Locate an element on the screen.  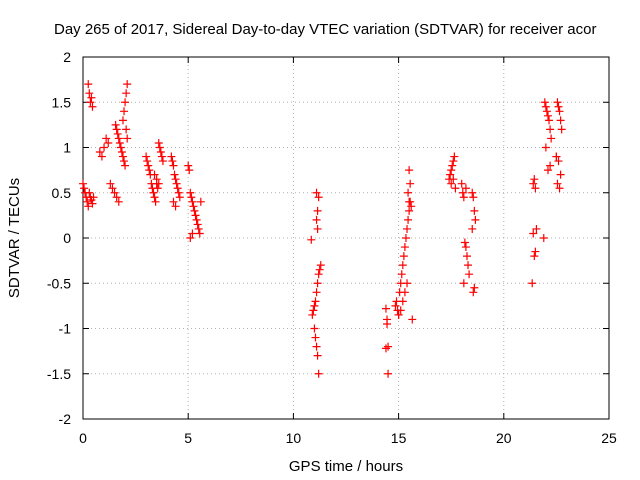
y-tick-label: -1.5 is located at coordinates (59, 374).